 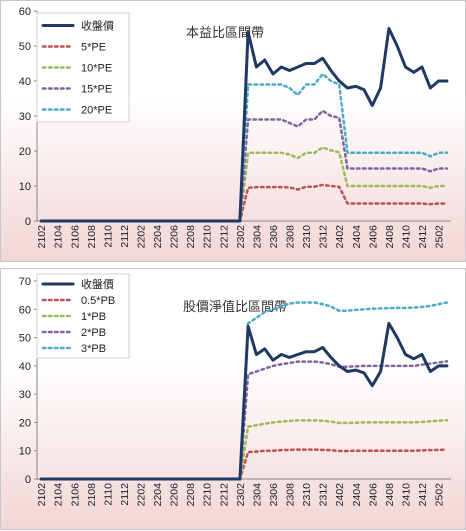 I want to click on legend-label-1: 0.5*PB, so click(x=98, y=301).